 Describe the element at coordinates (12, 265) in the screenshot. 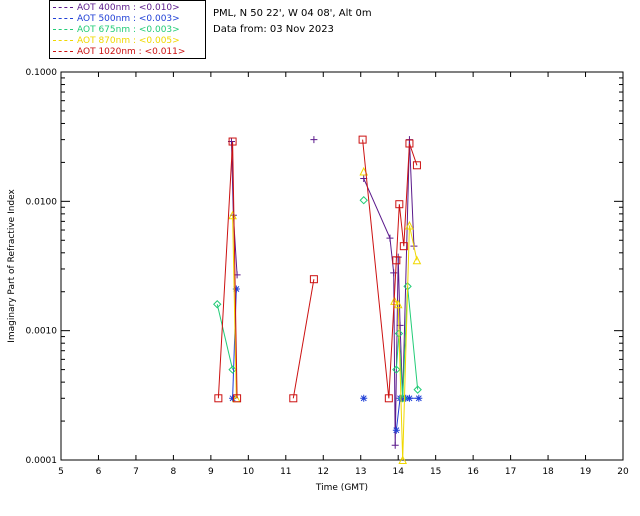

I see `y-axis-label: Imaginary Part of Refractive Index` at that location.